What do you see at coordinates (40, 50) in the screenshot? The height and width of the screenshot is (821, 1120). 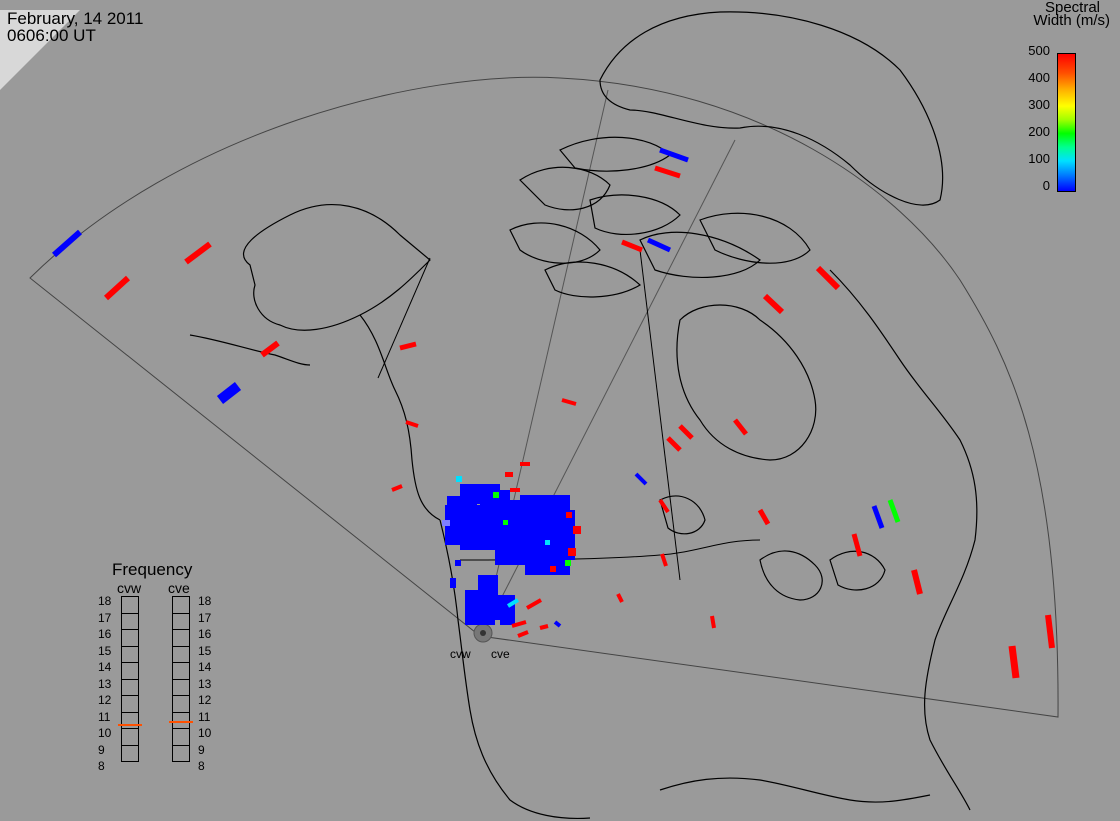 I see `corner-highlight` at bounding box center [40, 50].